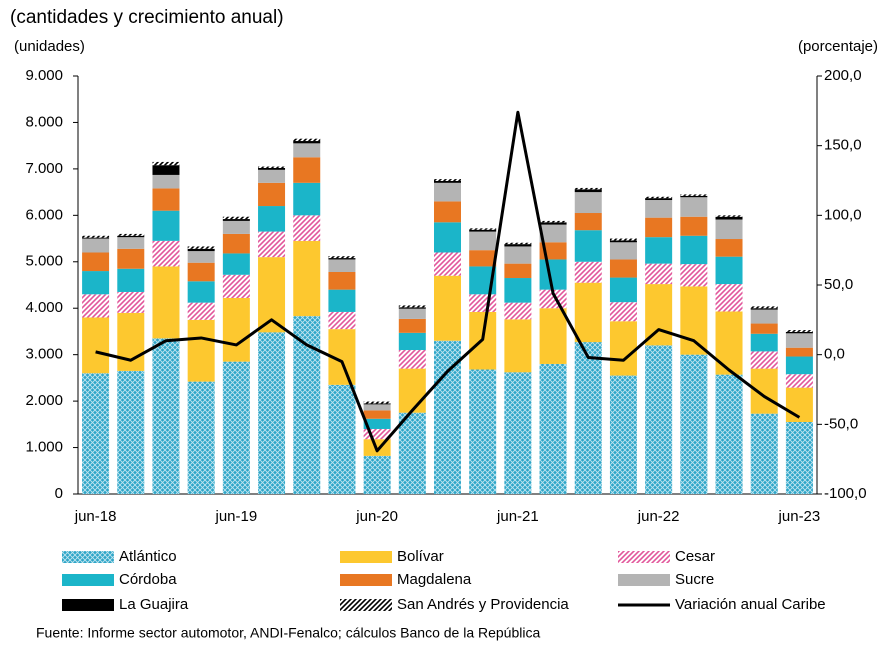 This screenshot has width=888, height=645. I want to click on legend-label: La Guajira, so click(154, 604).